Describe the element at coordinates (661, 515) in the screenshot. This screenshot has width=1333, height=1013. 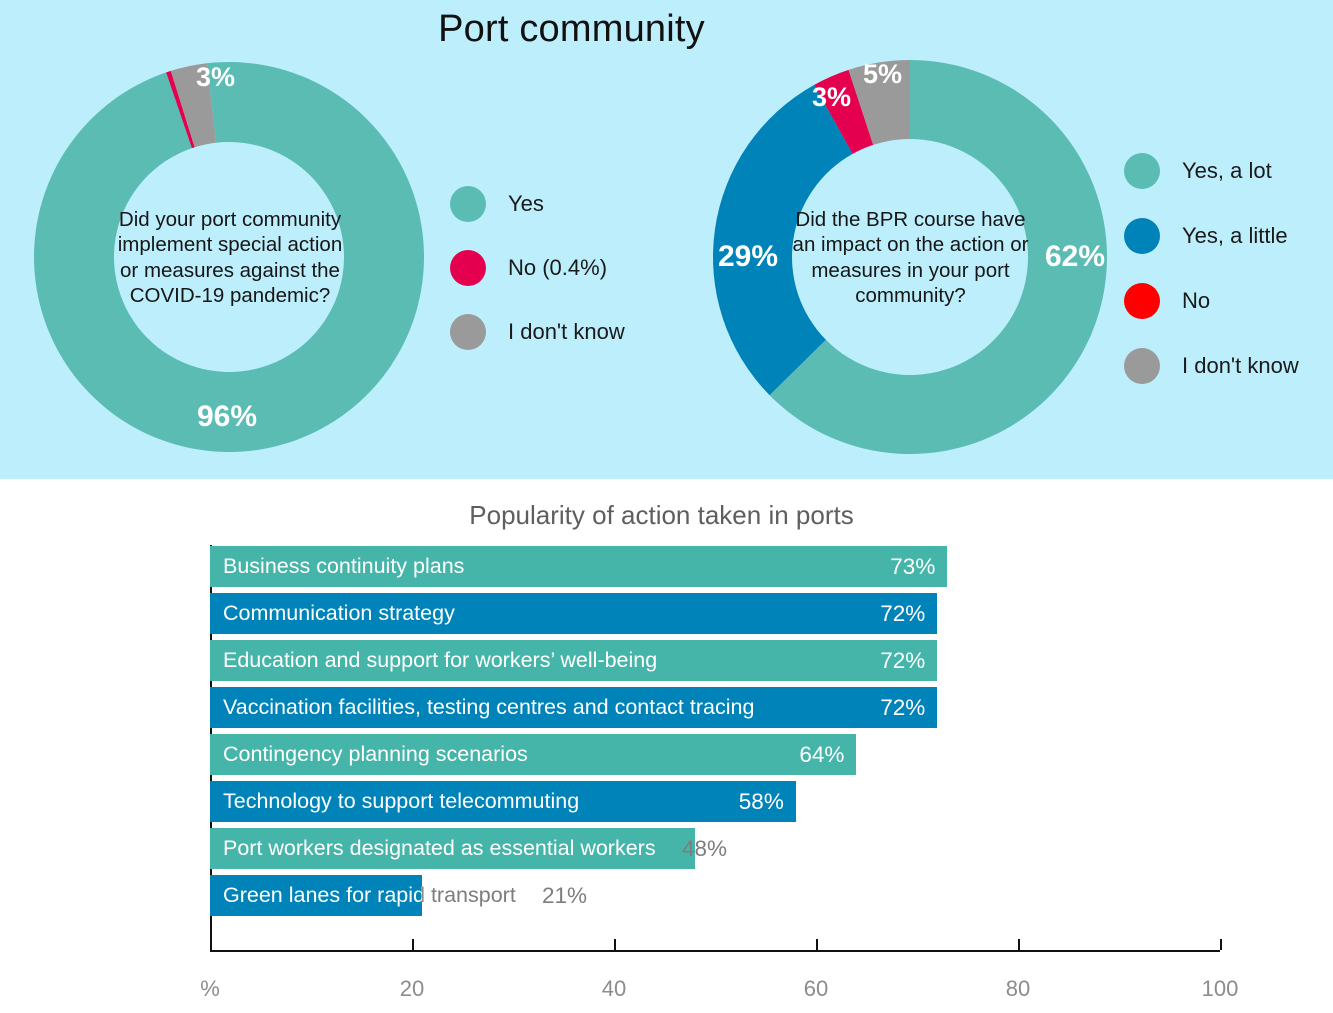
I see `bar-chart-title: Popularity of action taken in ports` at that location.